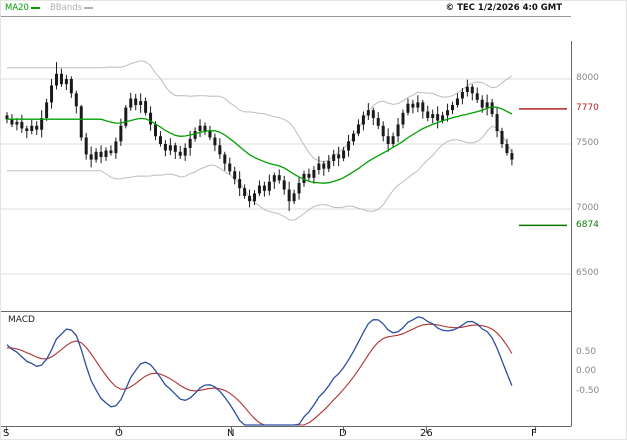  What do you see at coordinates (587, 208) in the screenshot?
I see `price-tick-7000: 7000` at bounding box center [587, 208].